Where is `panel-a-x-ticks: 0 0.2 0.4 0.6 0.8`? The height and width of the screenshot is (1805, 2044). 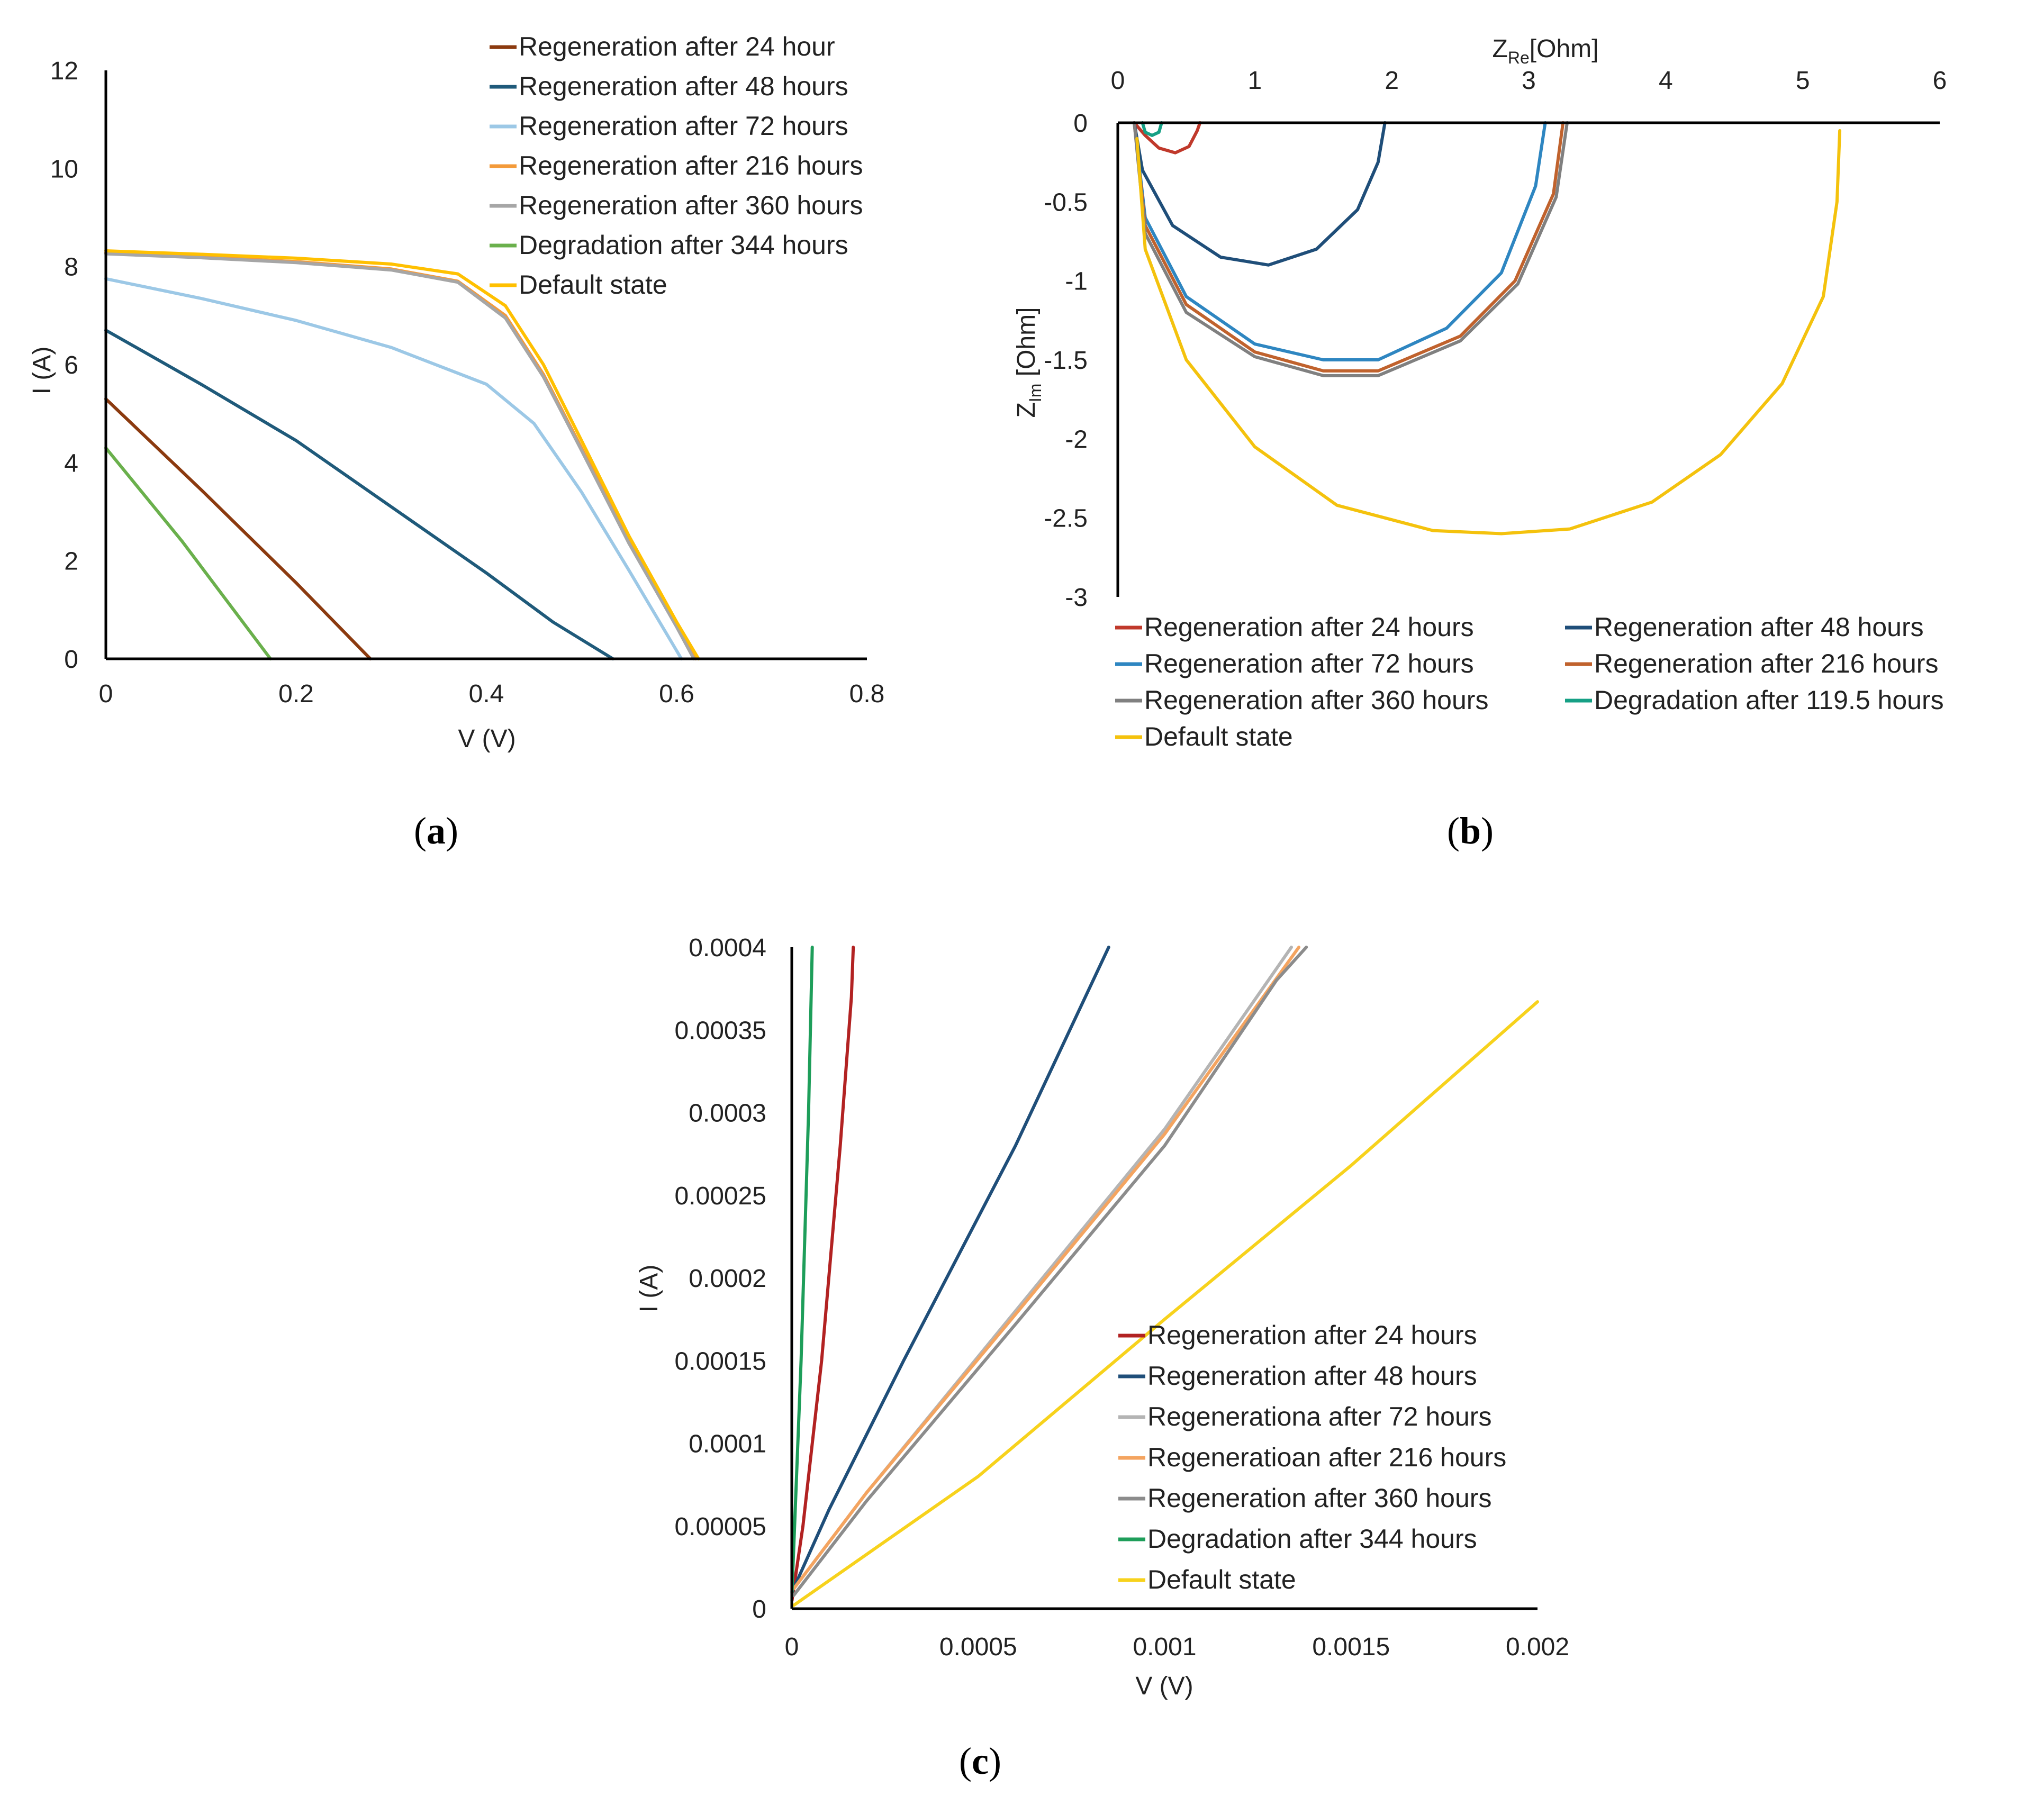
panel-a-x-ticks: 0 0.2 0.4 0.6 0.8 is located at coordinates (492, 694).